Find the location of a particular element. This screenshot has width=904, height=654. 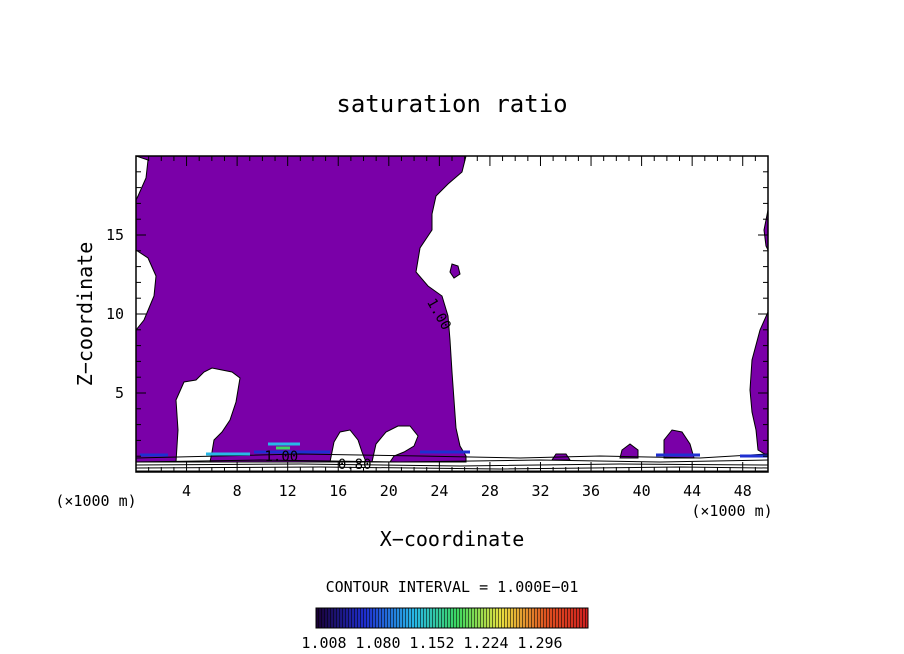

colorbar-stripes is located at coordinates (452, 618).